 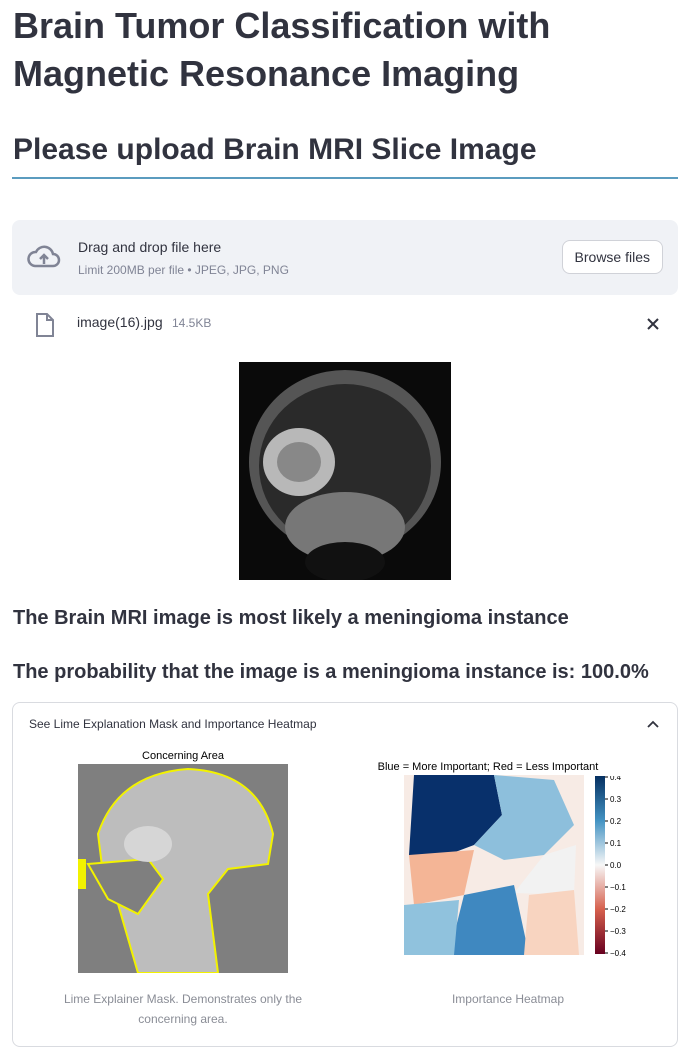 What do you see at coordinates (183, 270) in the screenshot?
I see `upload-limits: Limit 200MB per file • JPEG, JPG, PNG` at bounding box center [183, 270].